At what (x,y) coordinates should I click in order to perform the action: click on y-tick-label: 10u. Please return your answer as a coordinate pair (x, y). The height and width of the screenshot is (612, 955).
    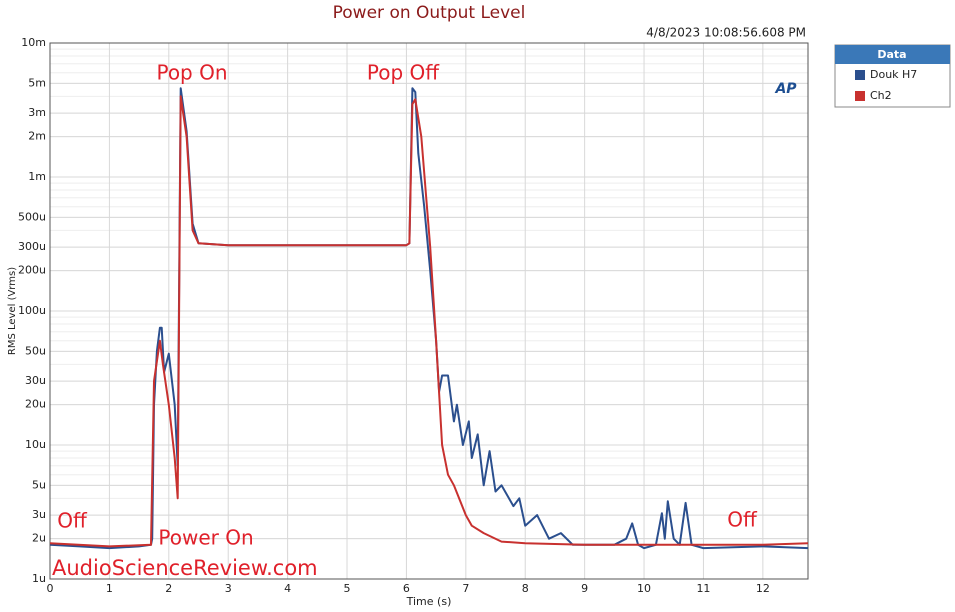
    Looking at the image, I should click on (35, 444).